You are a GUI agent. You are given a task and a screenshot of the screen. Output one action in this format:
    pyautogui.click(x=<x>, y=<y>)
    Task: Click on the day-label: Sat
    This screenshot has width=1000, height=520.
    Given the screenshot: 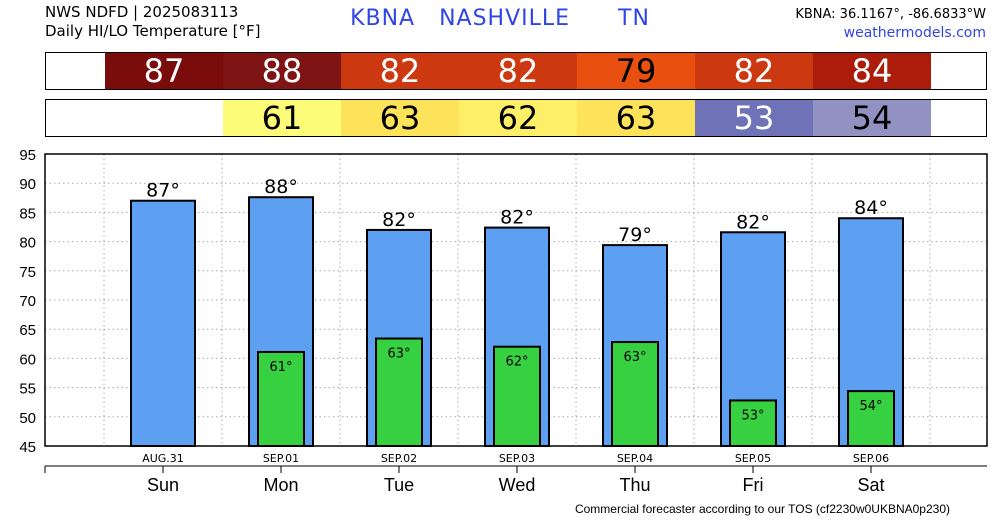 What is the action you would take?
    pyautogui.click(x=870, y=485)
    